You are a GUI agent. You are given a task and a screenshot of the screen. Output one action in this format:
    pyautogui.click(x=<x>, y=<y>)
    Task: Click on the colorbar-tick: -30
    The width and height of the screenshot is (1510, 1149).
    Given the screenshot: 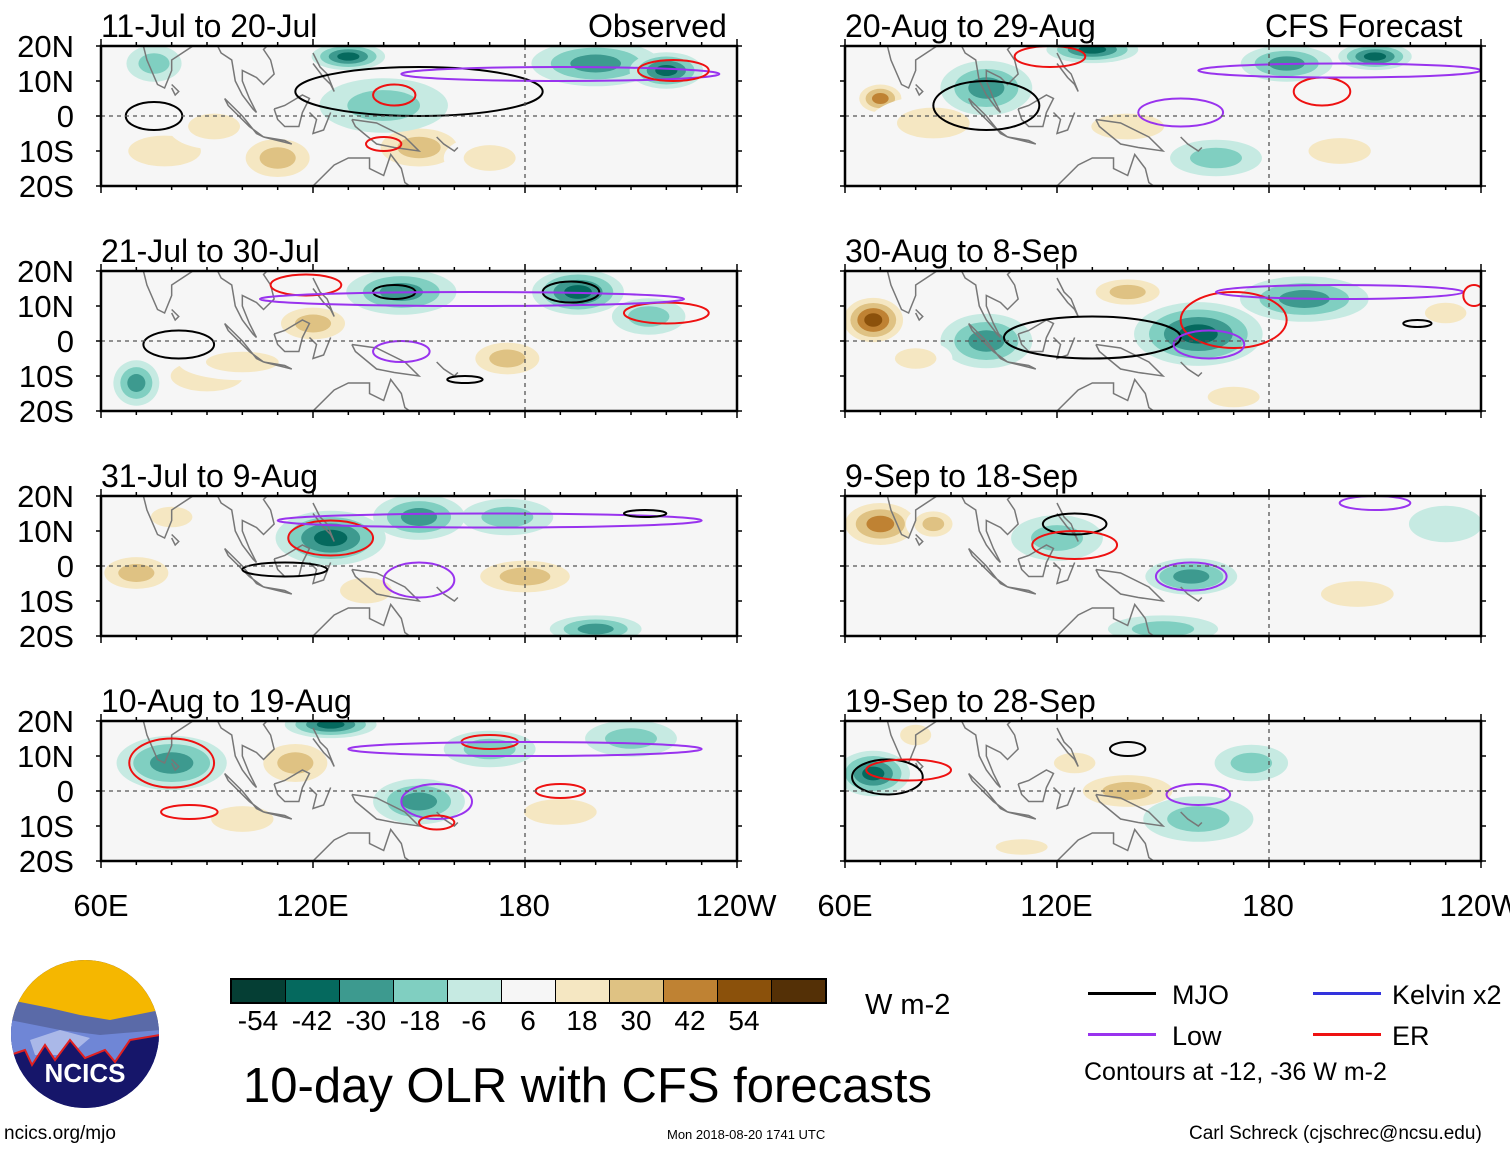 What is the action you would take?
    pyautogui.click(x=366, y=1020)
    